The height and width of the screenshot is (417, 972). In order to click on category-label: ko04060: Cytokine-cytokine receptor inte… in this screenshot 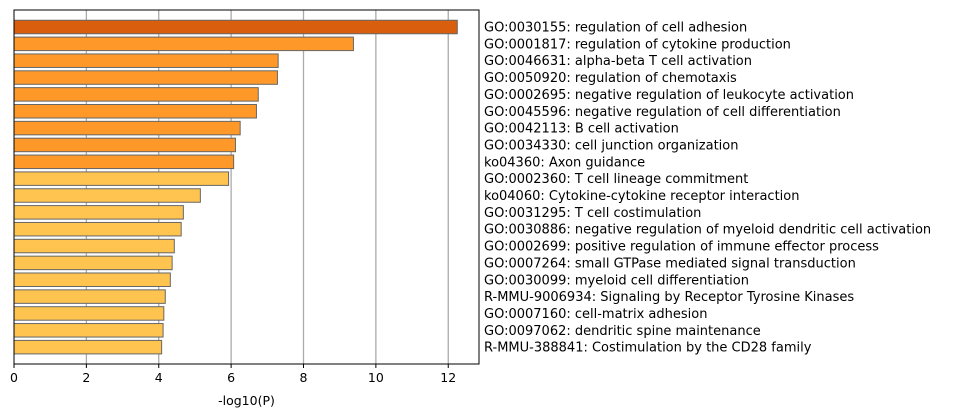, I will do `click(641, 196)`.